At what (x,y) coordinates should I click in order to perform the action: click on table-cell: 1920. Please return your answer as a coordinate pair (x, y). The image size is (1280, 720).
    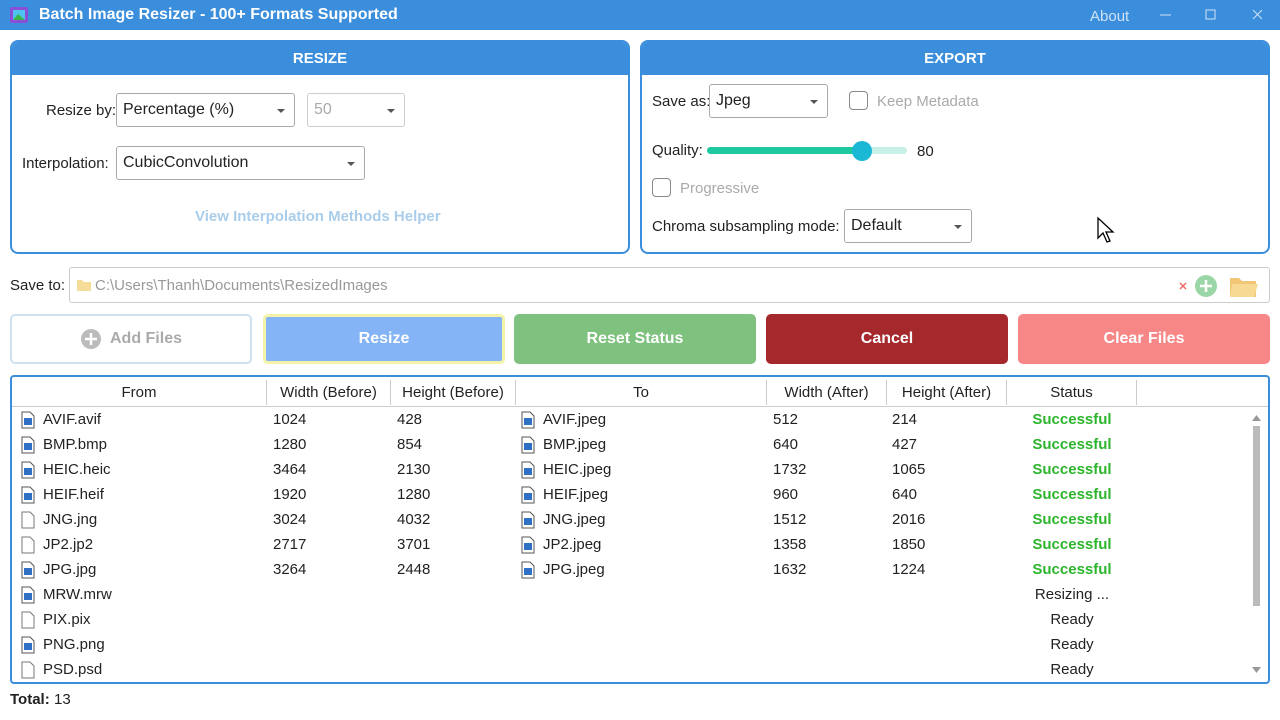
    Looking at the image, I should click on (290, 494).